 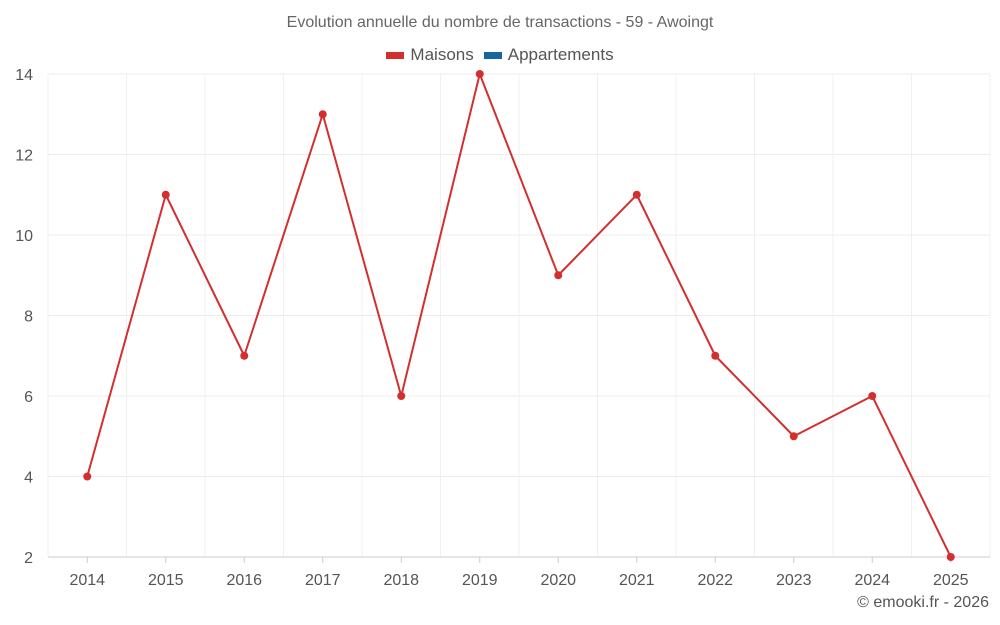 I want to click on data-point-maisons: 2016: 7, so click(x=244, y=355).